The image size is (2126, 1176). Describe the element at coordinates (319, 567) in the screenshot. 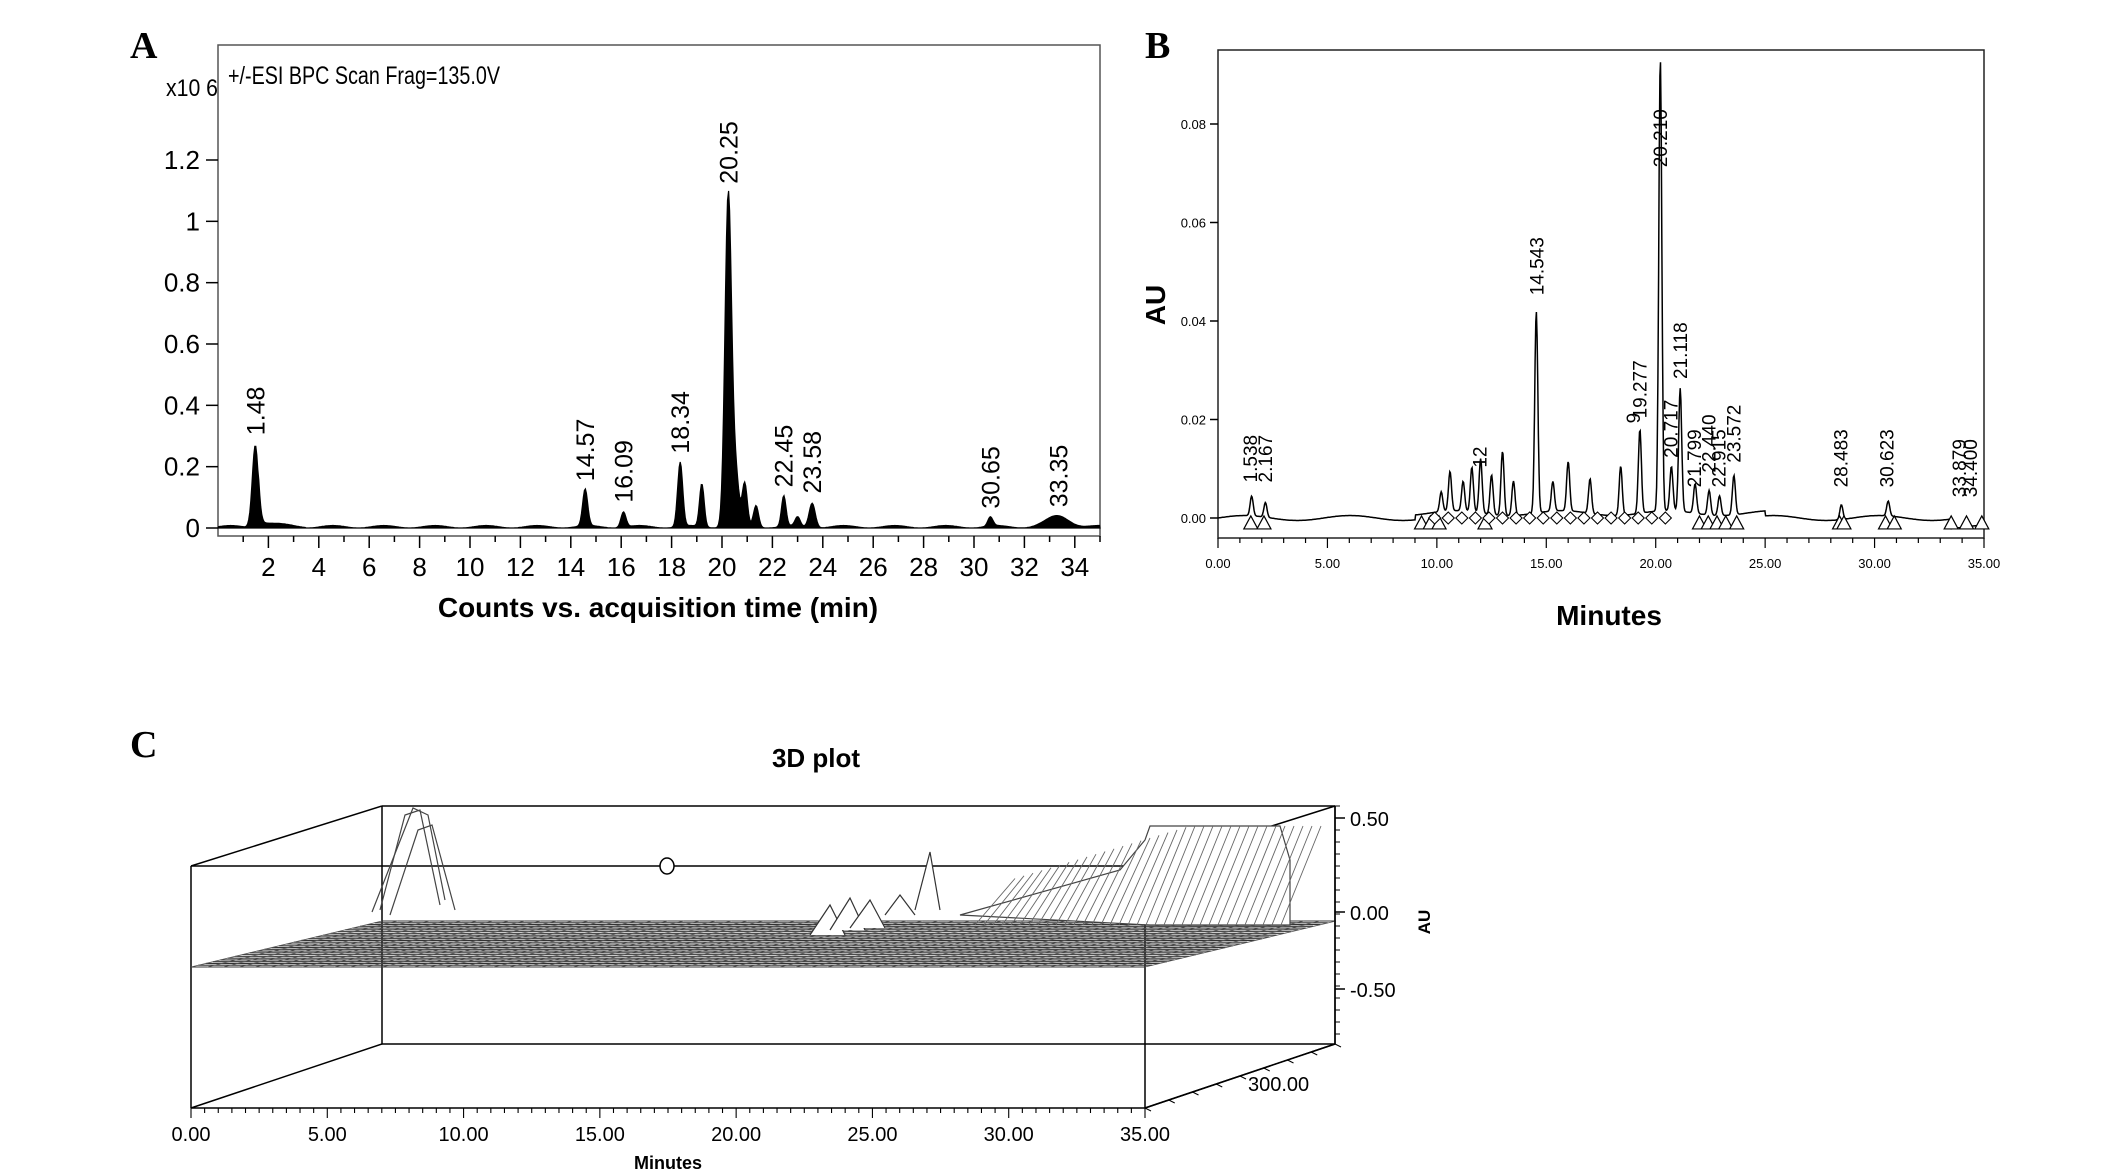

I see `x-tick-label: 4` at that location.